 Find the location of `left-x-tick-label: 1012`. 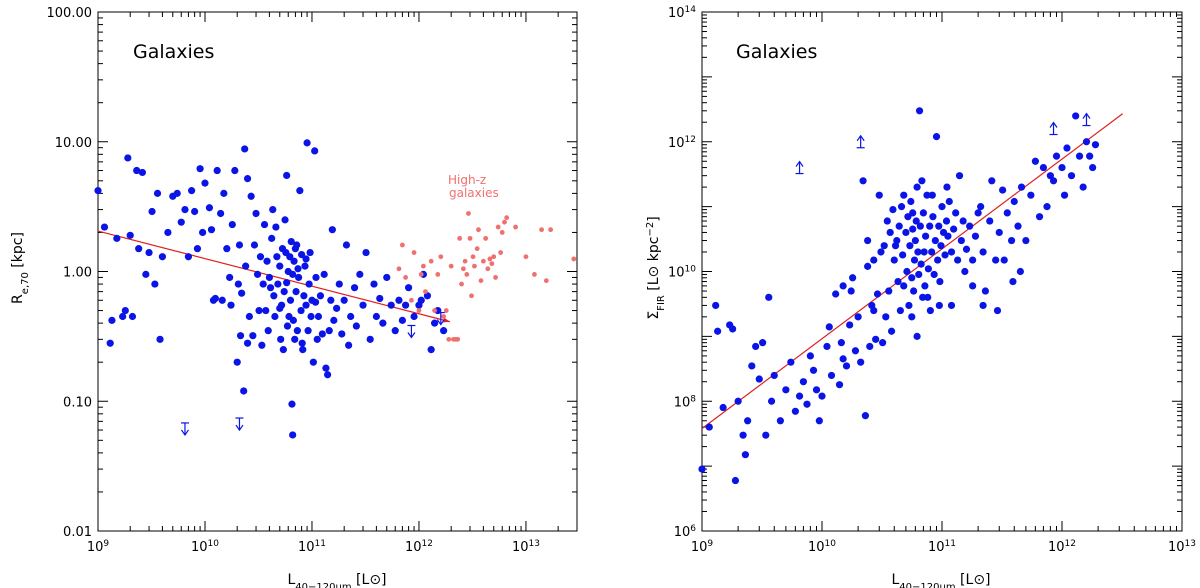

left-x-tick-label: 1012 is located at coordinates (419, 547).